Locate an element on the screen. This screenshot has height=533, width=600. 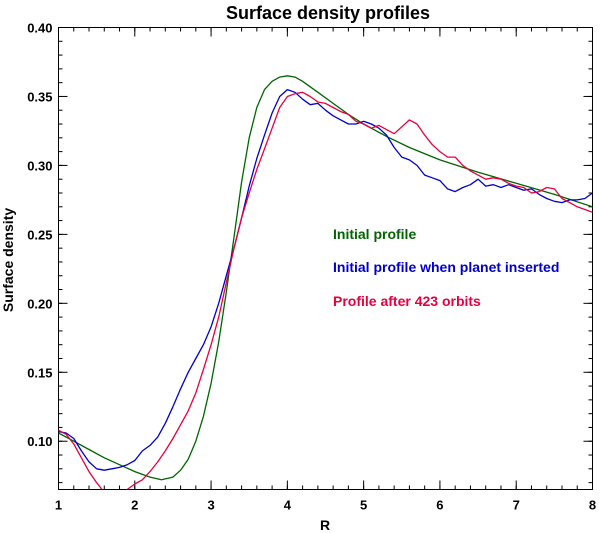
y-tick-label: 0.10 is located at coordinates (39, 441).